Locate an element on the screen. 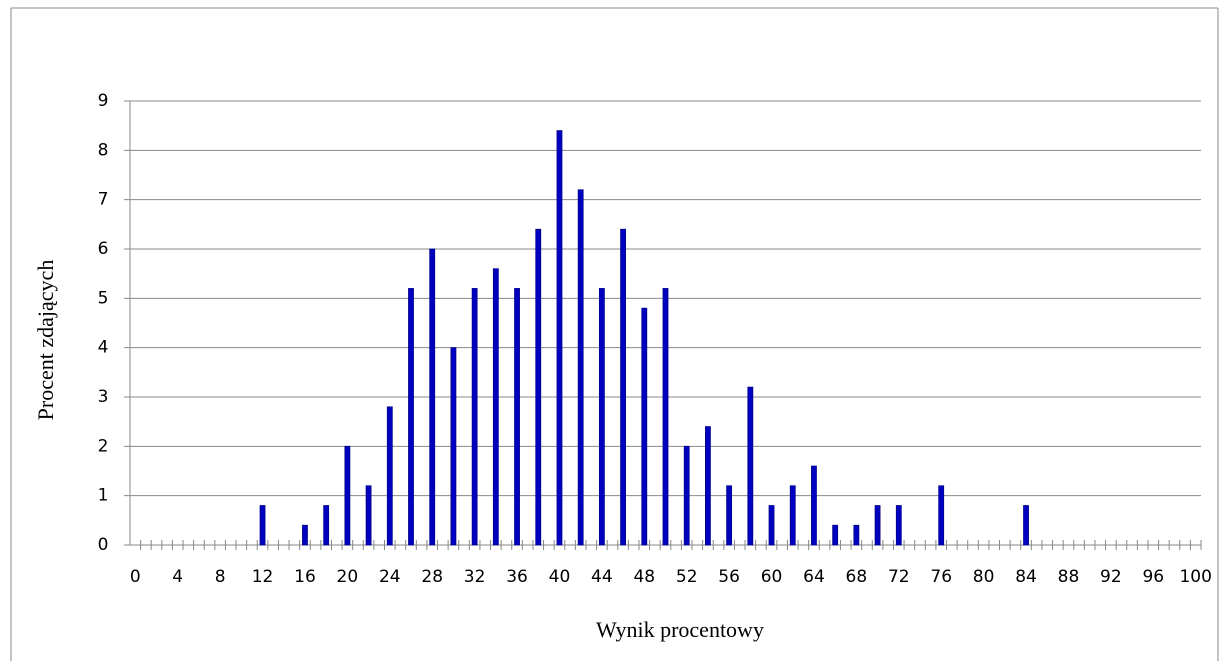 The image size is (1221, 661). x-tick-label: 16 is located at coordinates (305, 577).